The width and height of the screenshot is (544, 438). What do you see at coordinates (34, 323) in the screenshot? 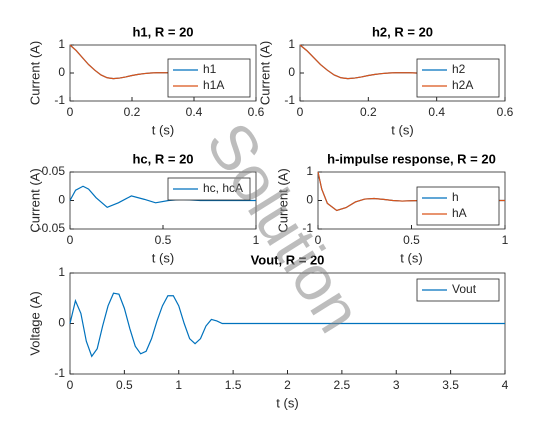
I see `y-axis-label: Voltage (A)` at bounding box center [34, 323].